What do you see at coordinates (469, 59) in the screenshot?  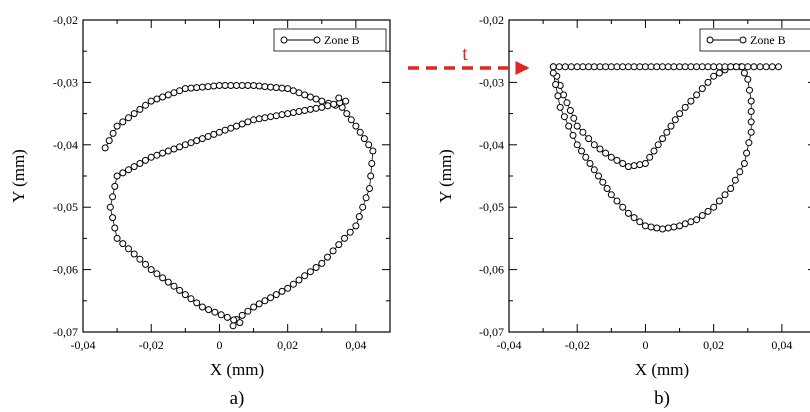 I see `time-arrow: t` at bounding box center [469, 59].